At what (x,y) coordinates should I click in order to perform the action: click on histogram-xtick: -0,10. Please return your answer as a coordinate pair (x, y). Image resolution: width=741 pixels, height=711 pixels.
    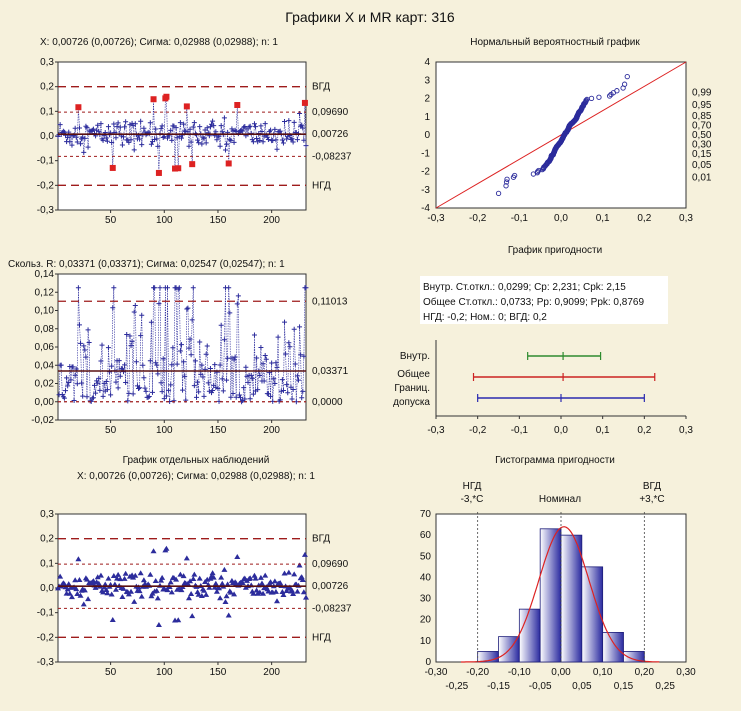
    Looking at the image, I should click on (519, 672).